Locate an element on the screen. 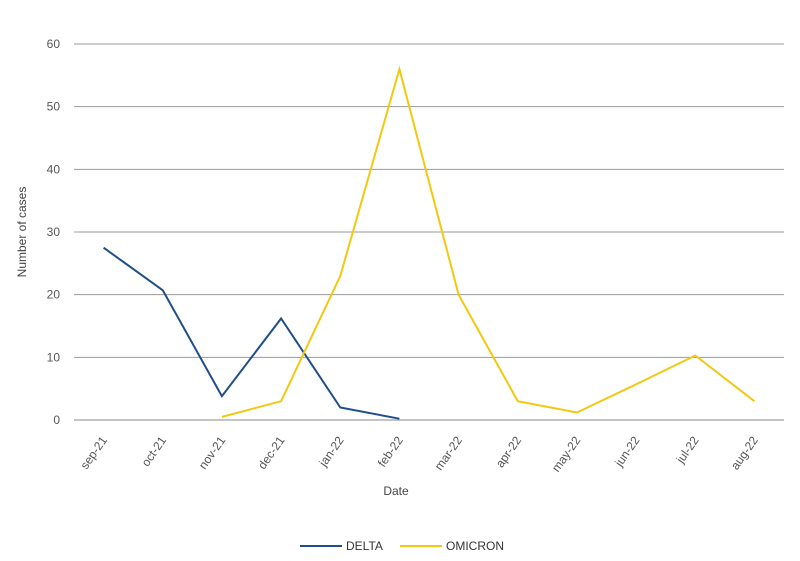 The height and width of the screenshot is (561, 800). y-tick-label: 60 is located at coordinates (54, 44).